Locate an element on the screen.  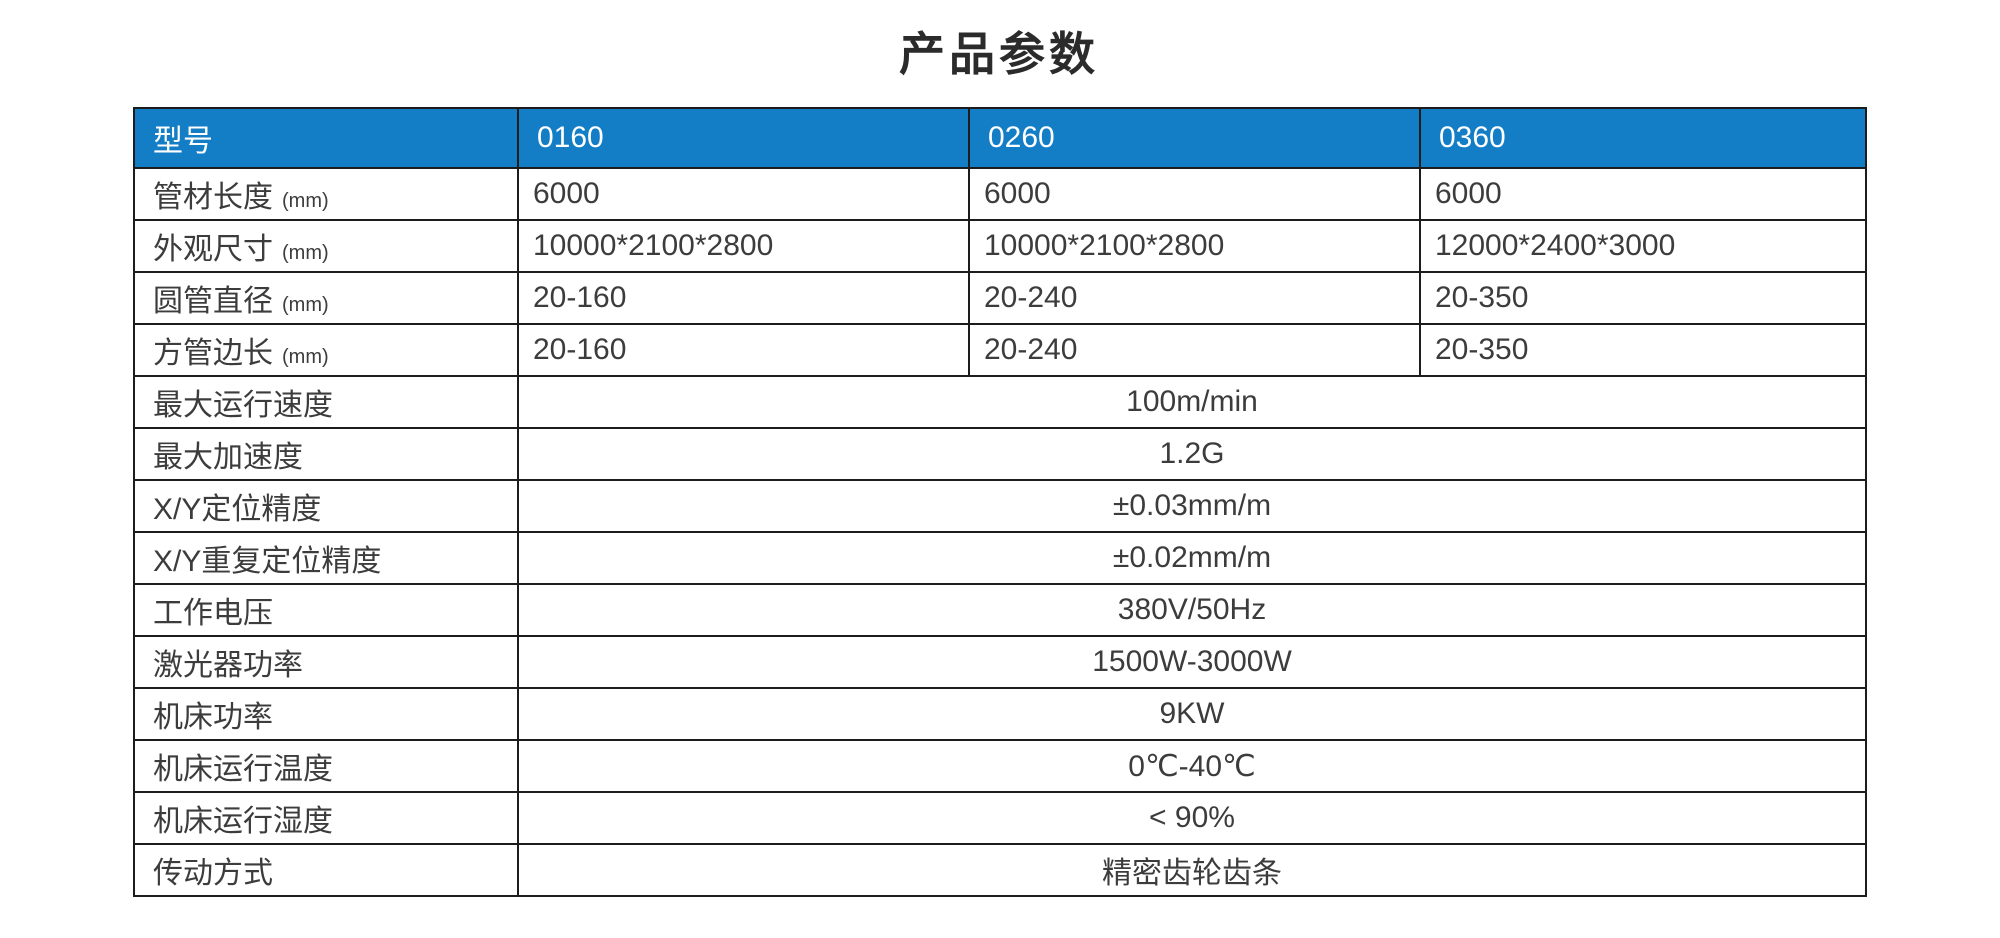
row-label: 激光器功率 is located at coordinates (326, 662).